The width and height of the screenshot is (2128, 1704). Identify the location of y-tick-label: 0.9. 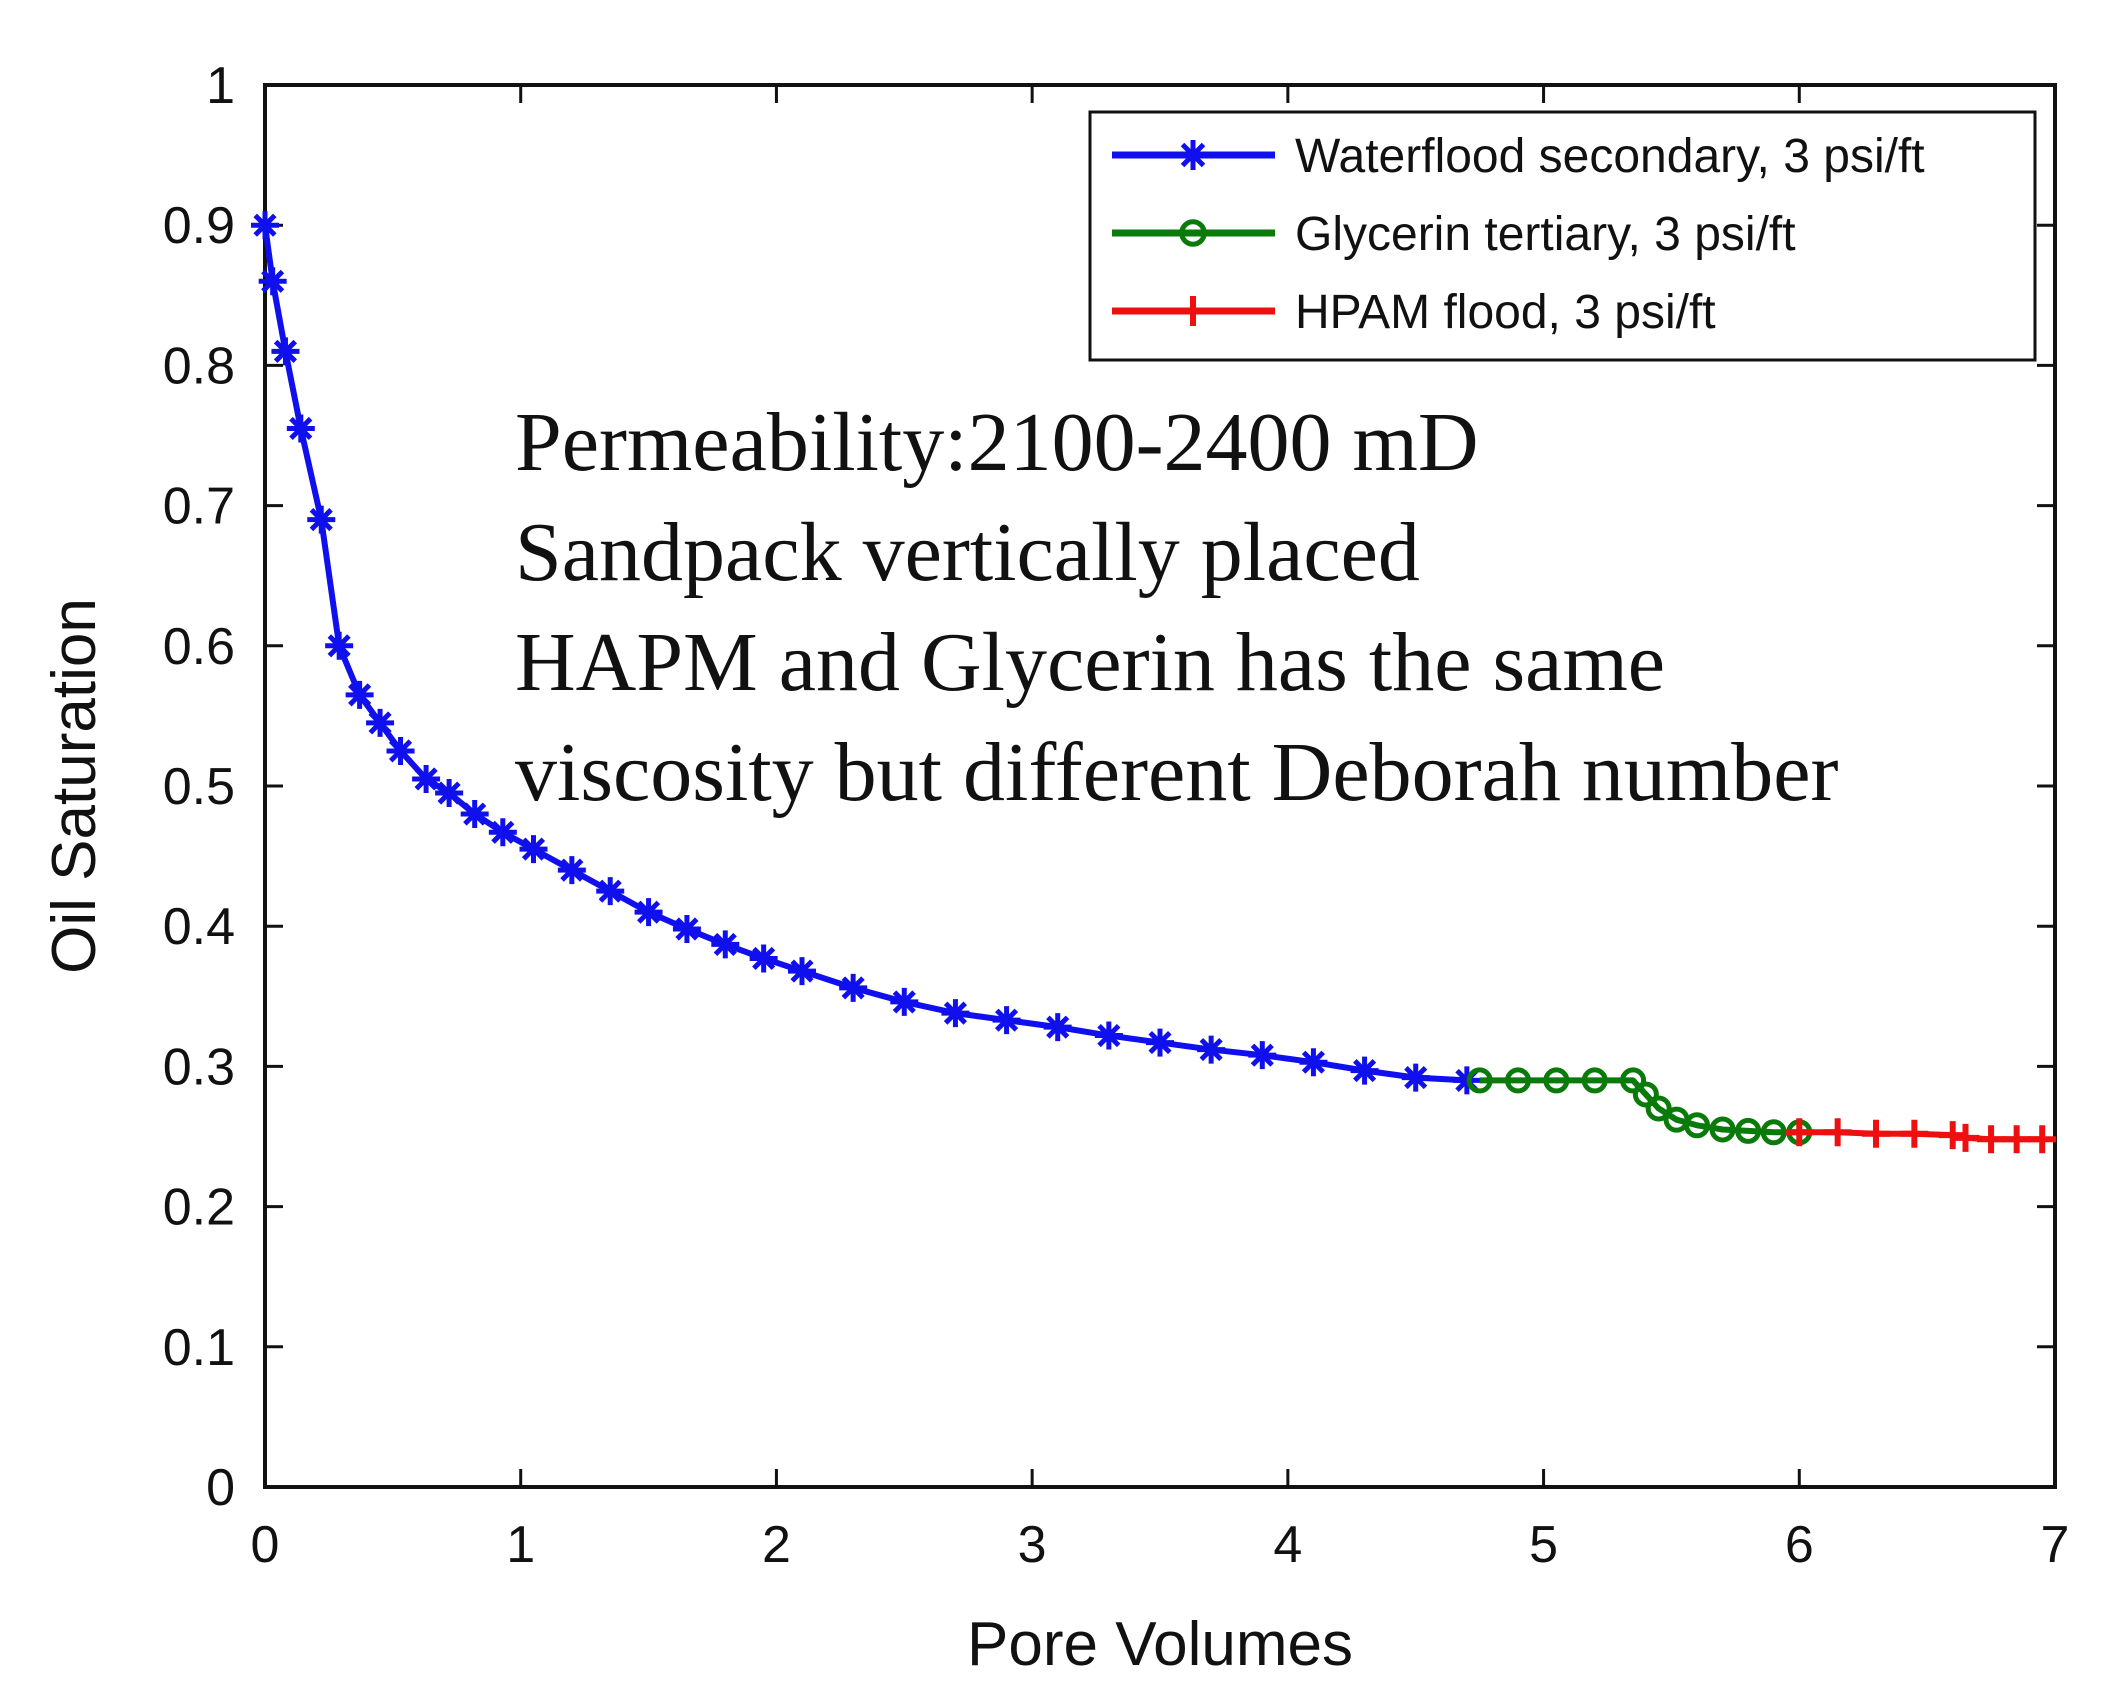
(199, 226).